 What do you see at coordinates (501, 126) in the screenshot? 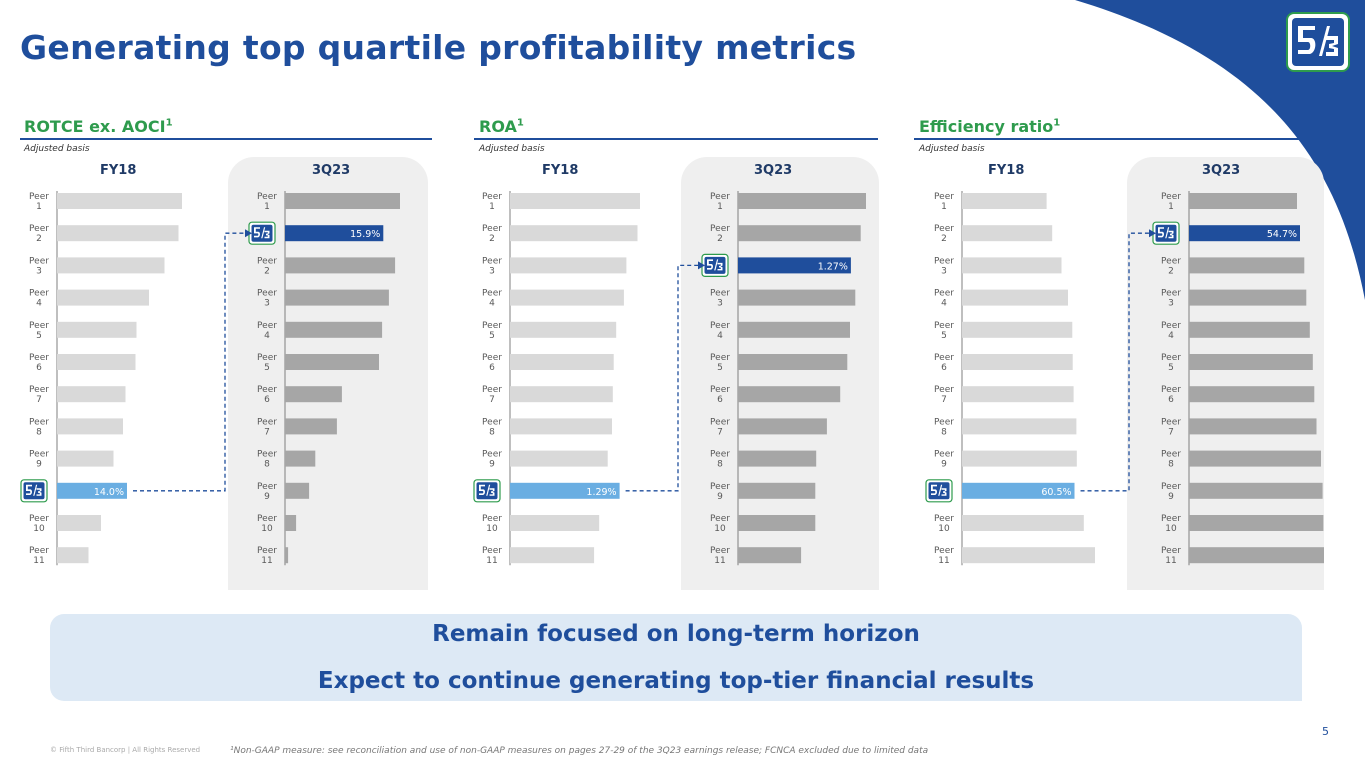
I see `section-title-roa: ROA1` at bounding box center [501, 126].